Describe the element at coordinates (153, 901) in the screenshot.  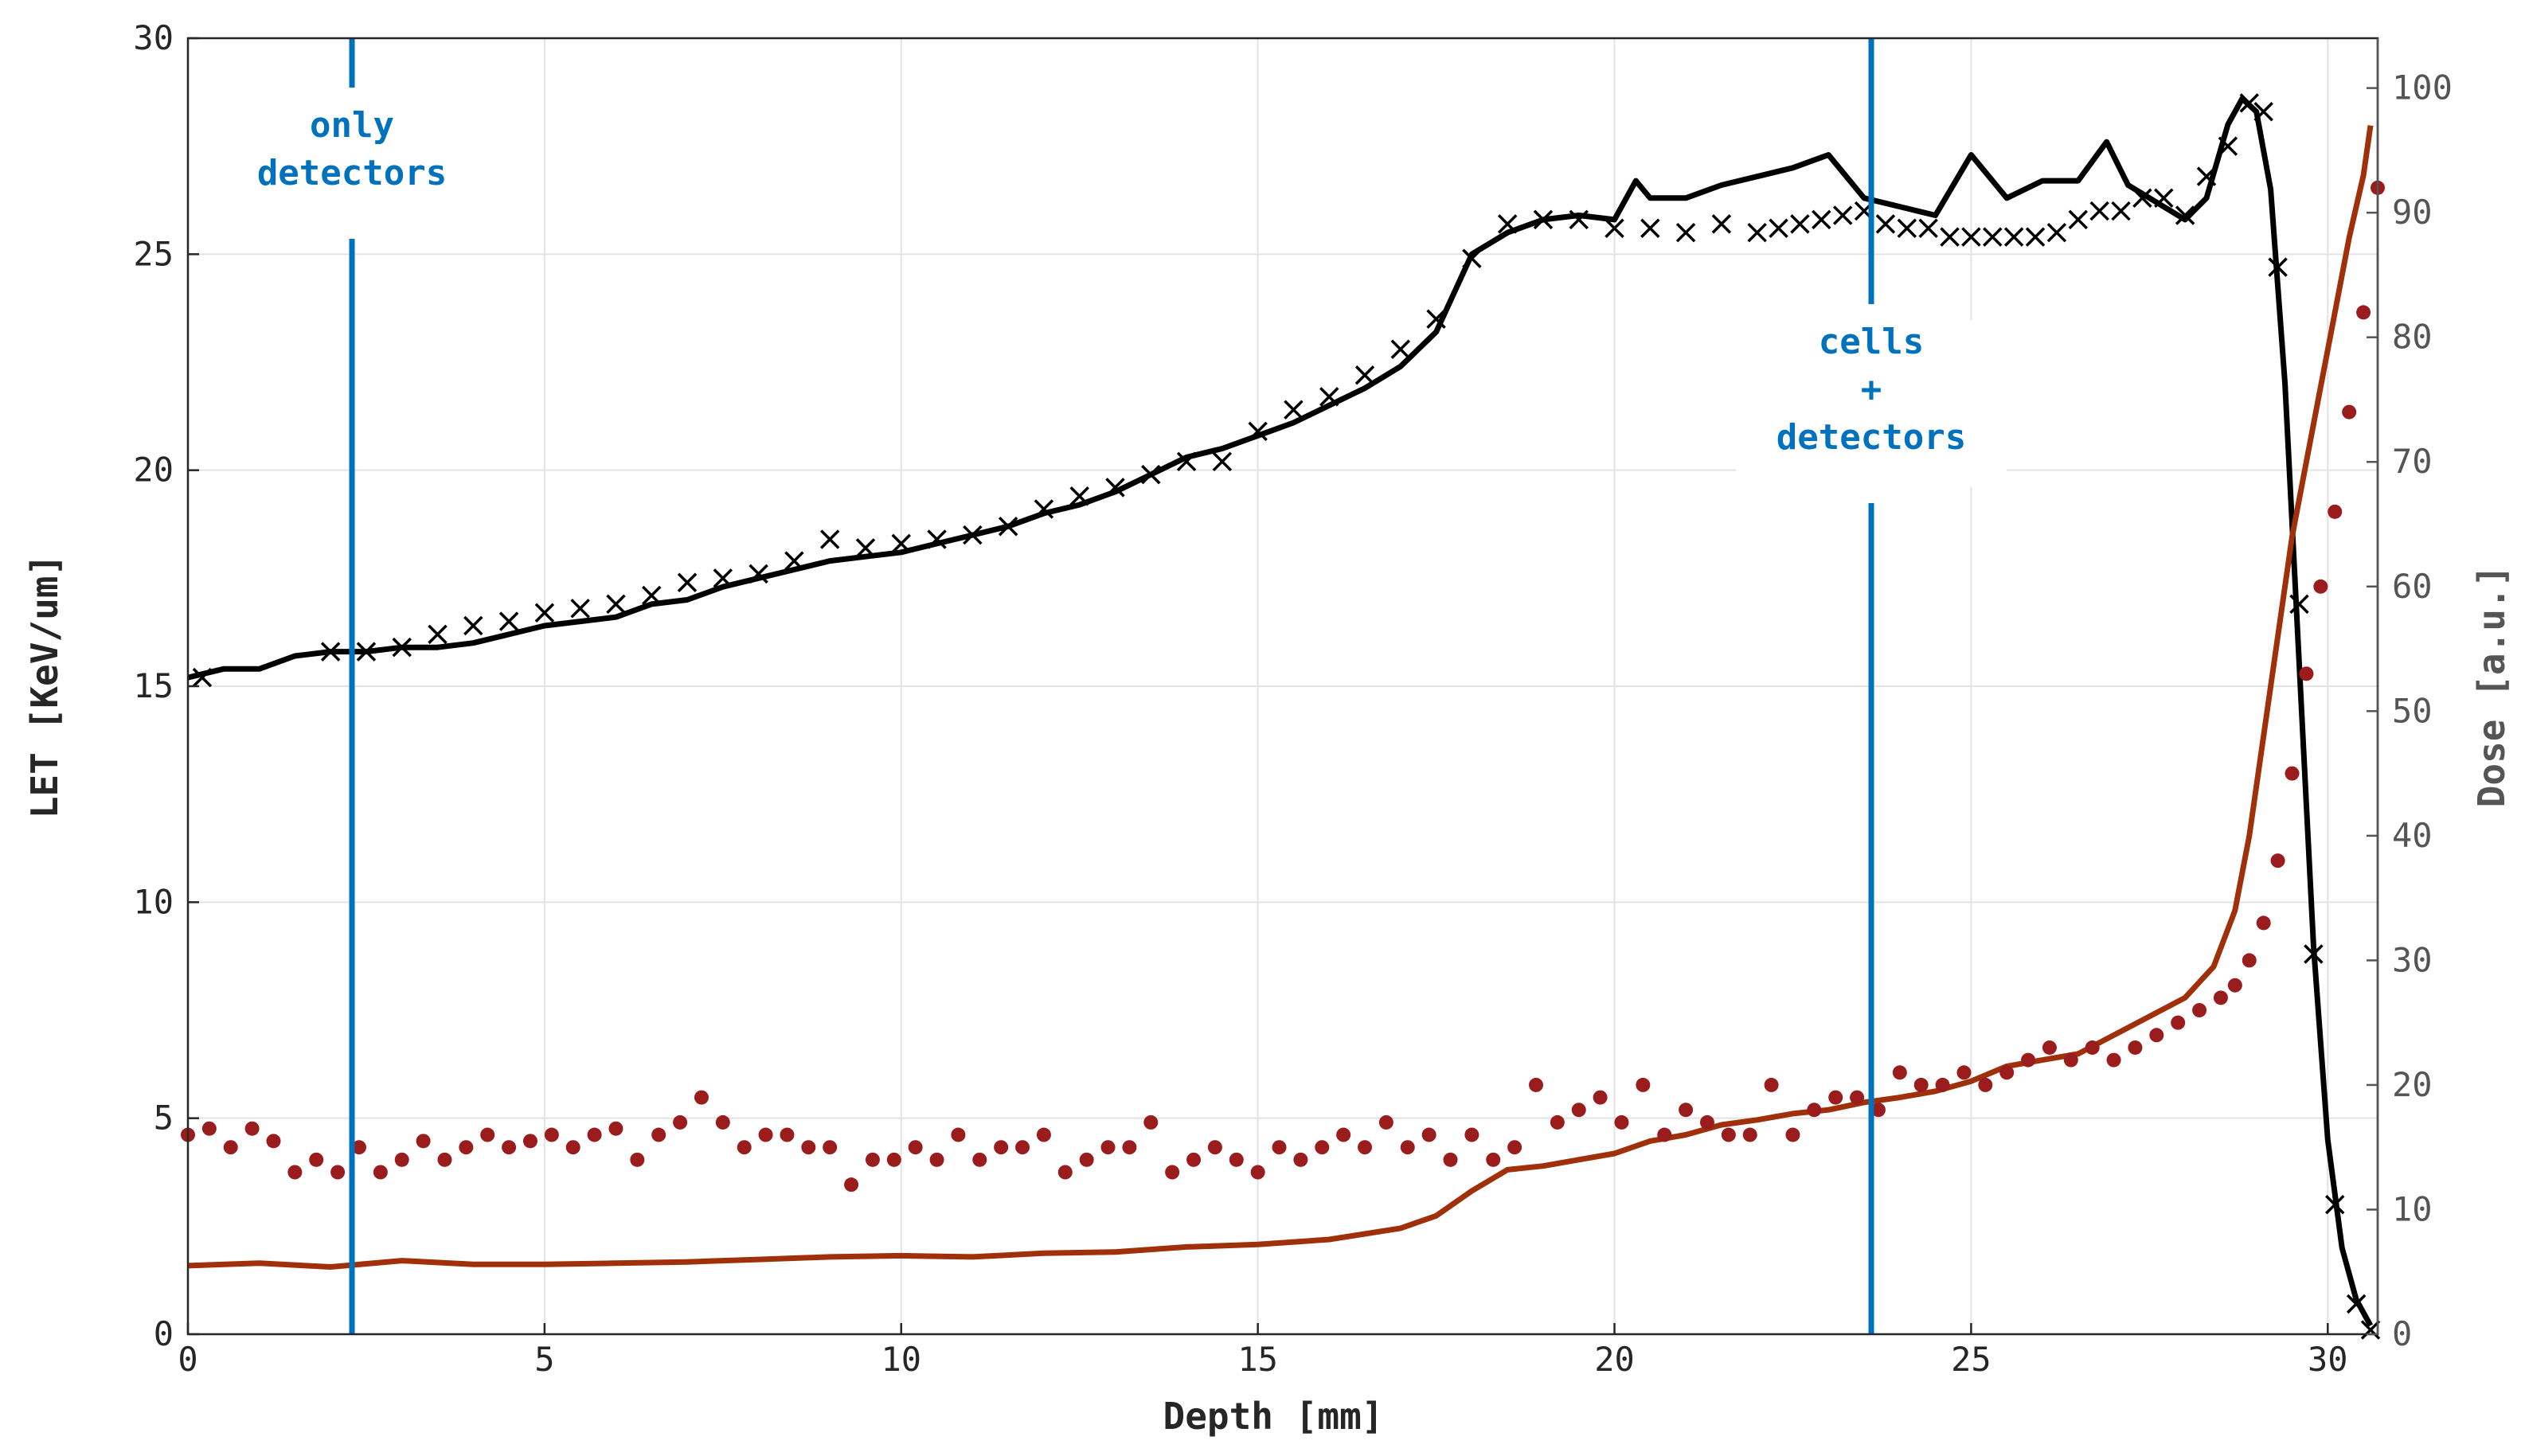
I see `y-left-tick-label: 10` at that location.